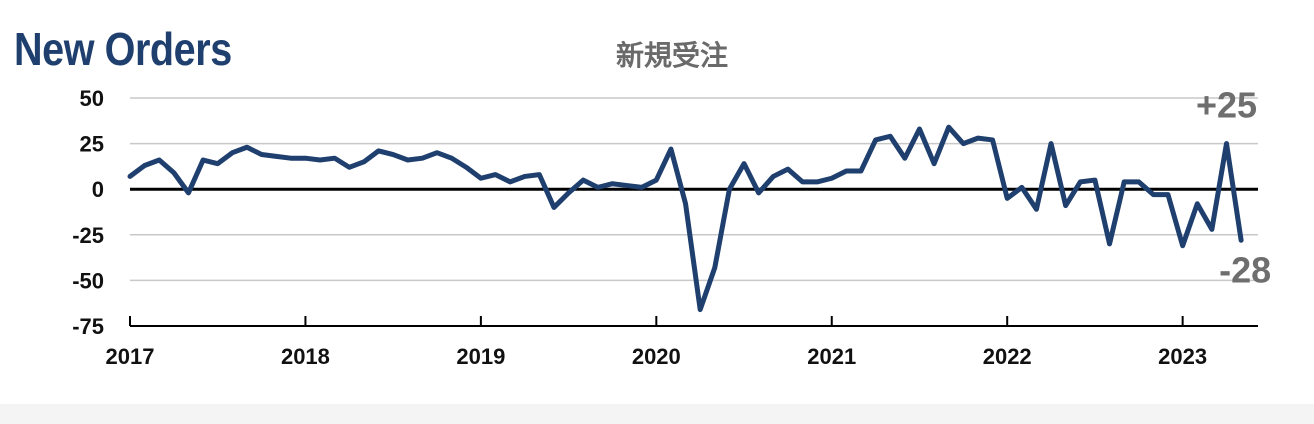 Image resolution: width=1314 pixels, height=424 pixels. Describe the element at coordinates (92, 144) in the screenshot. I see `y-tick-label: 25` at that location.